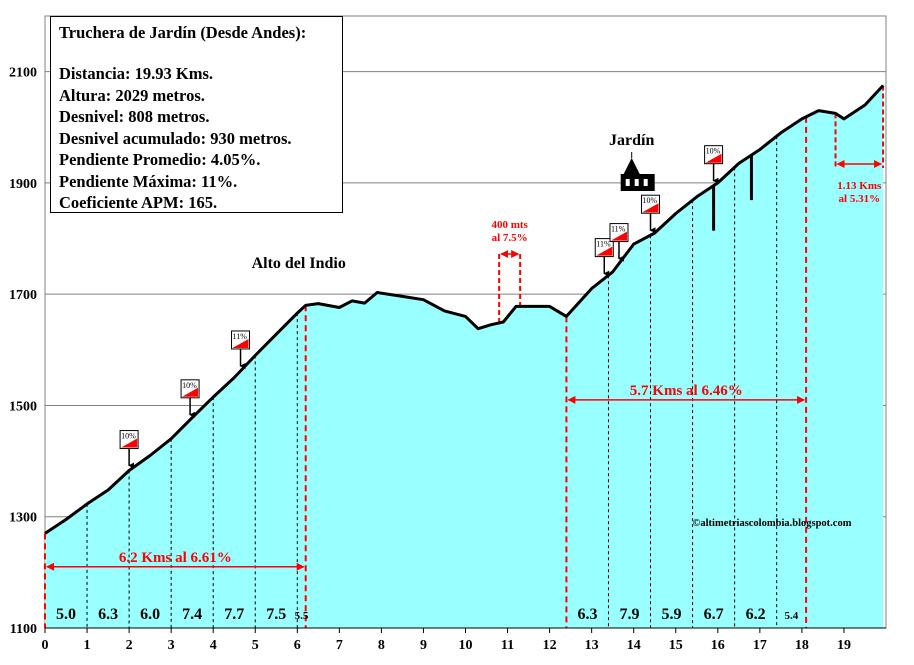 This screenshot has height=665, width=914. What do you see at coordinates (175, 138) in the screenshot?
I see `info-cumulative-gain: Desnivel acumulado: 930 metros.` at bounding box center [175, 138].